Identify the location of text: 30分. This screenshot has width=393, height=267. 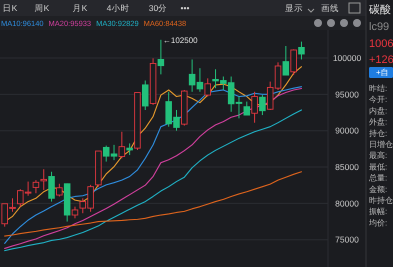
(158, 8).